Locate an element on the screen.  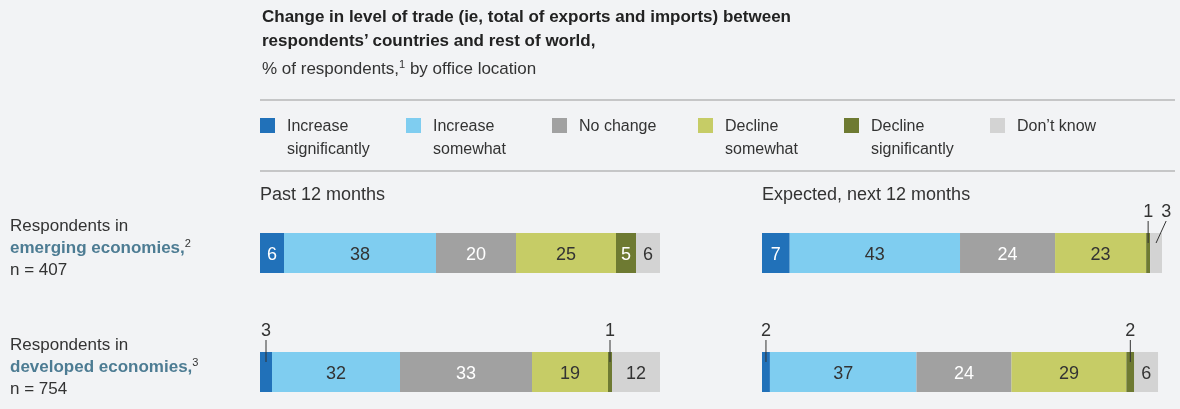
chart-title: Expected, next 12 months is located at coordinates (866, 194).